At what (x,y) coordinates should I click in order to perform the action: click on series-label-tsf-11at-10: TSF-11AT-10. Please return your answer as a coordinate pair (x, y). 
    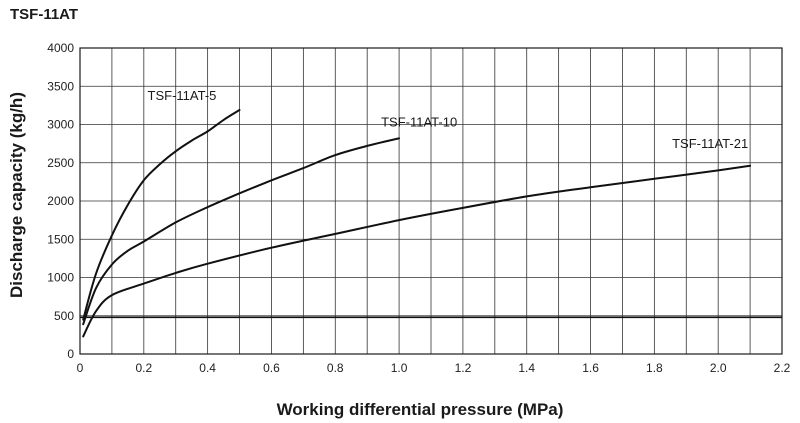
    Looking at the image, I should click on (419, 121).